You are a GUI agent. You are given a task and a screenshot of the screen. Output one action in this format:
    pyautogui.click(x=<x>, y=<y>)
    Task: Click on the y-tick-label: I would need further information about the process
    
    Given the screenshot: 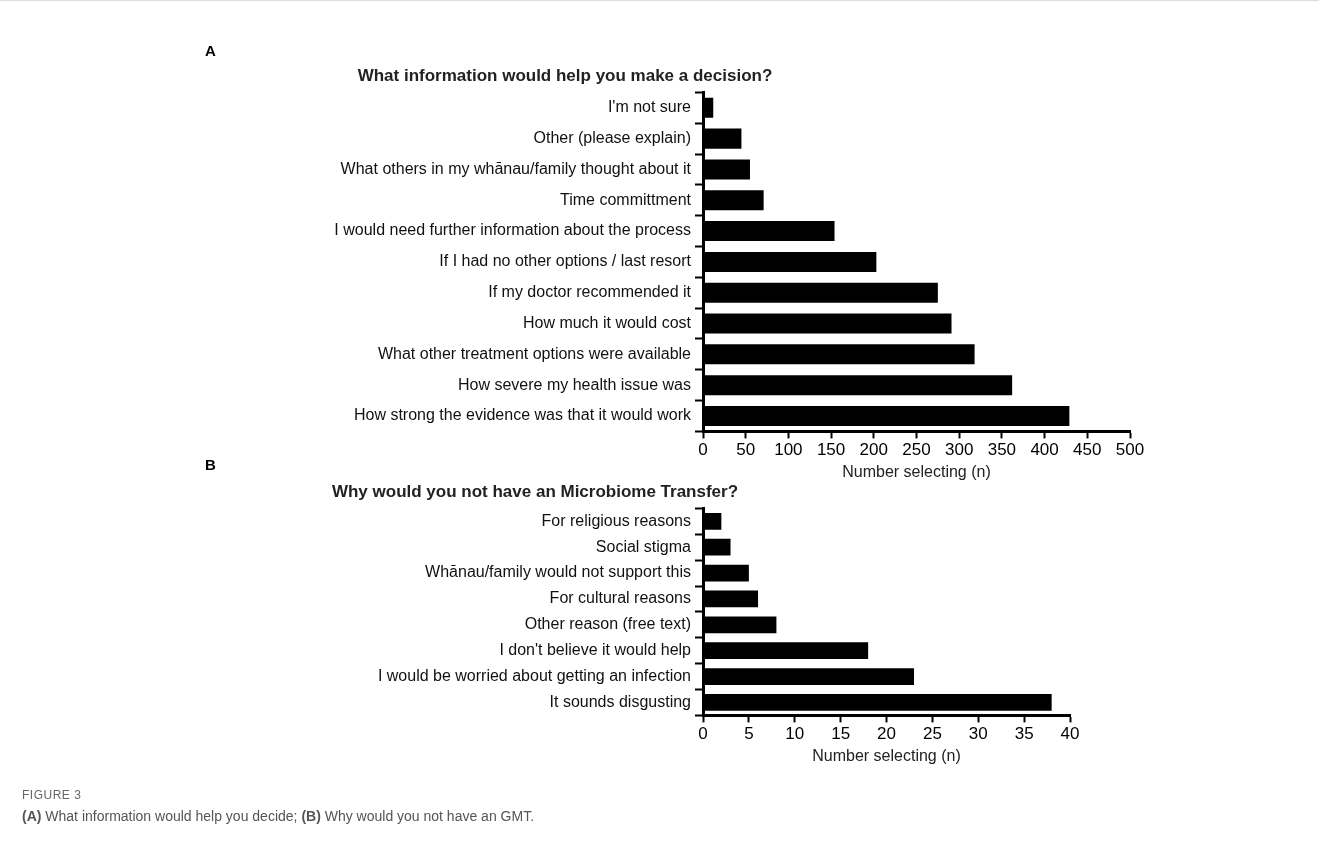 What is the action you would take?
    pyautogui.click(x=512, y=230)
    